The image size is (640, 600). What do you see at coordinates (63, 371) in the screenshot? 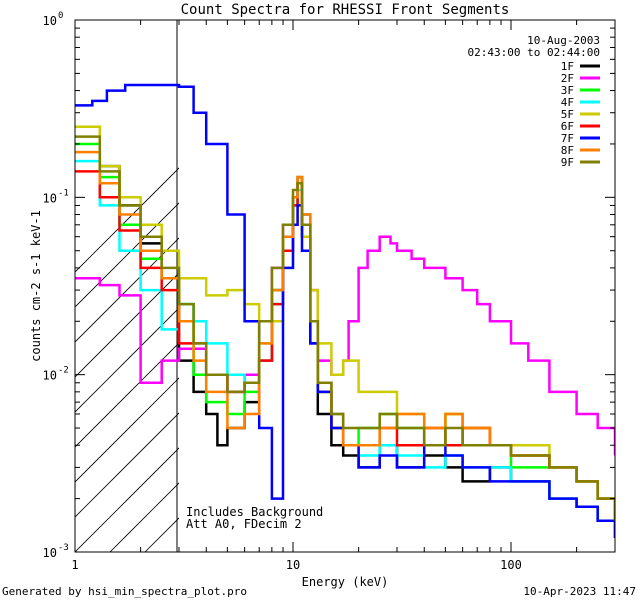
I see `y-tick-exponent: -2` at bounding box center [63, 371].